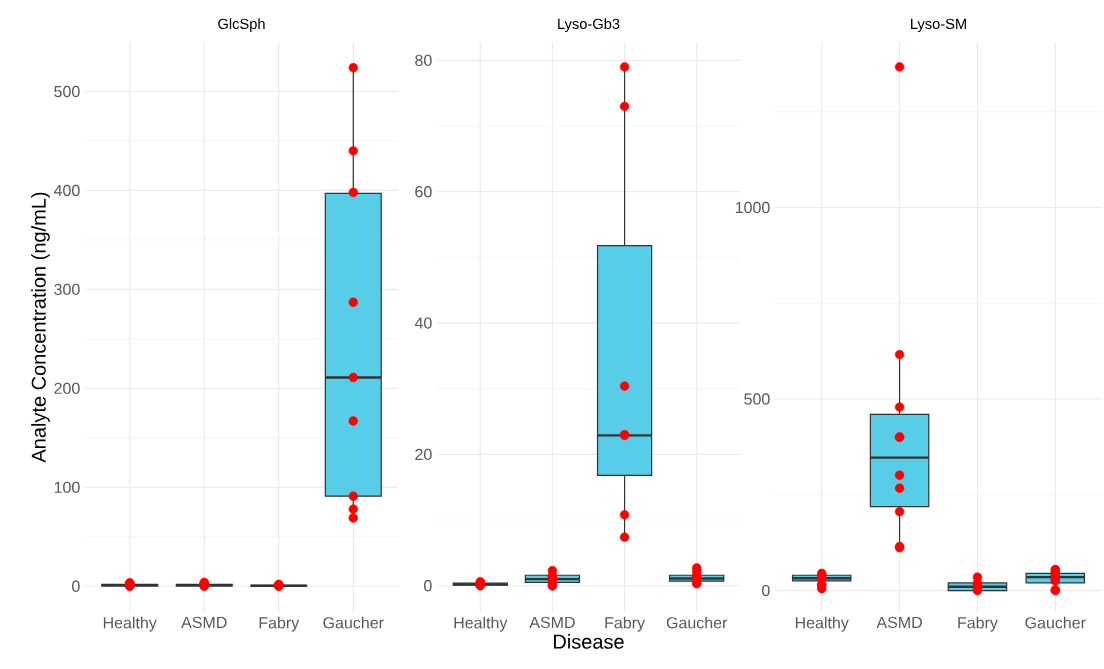 This screenshot has height=669, width=1104. What do you see at coordinates (423, 454) in the screenshot?
I see `y-tick-label: 20` at bounding box center [423, 454].